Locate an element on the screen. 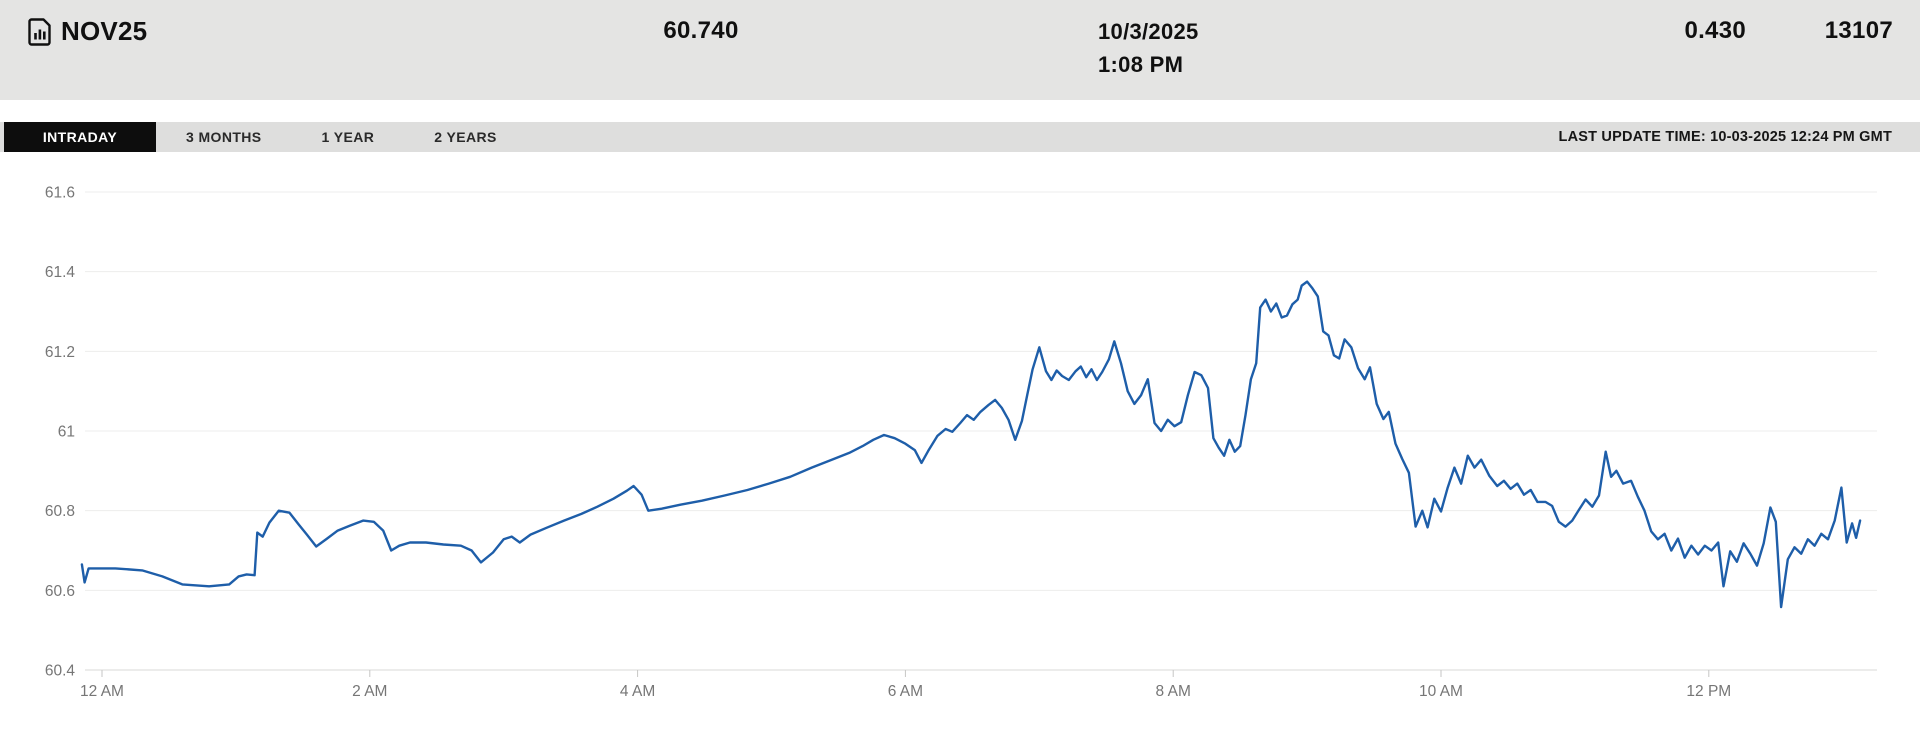  x-tick-label: 4 AM is located at coordinates (637, 691).